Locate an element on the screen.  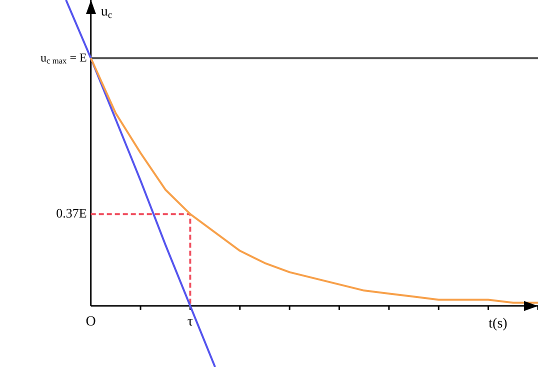
x-tick-label: O is located at coordinates (91, 322).